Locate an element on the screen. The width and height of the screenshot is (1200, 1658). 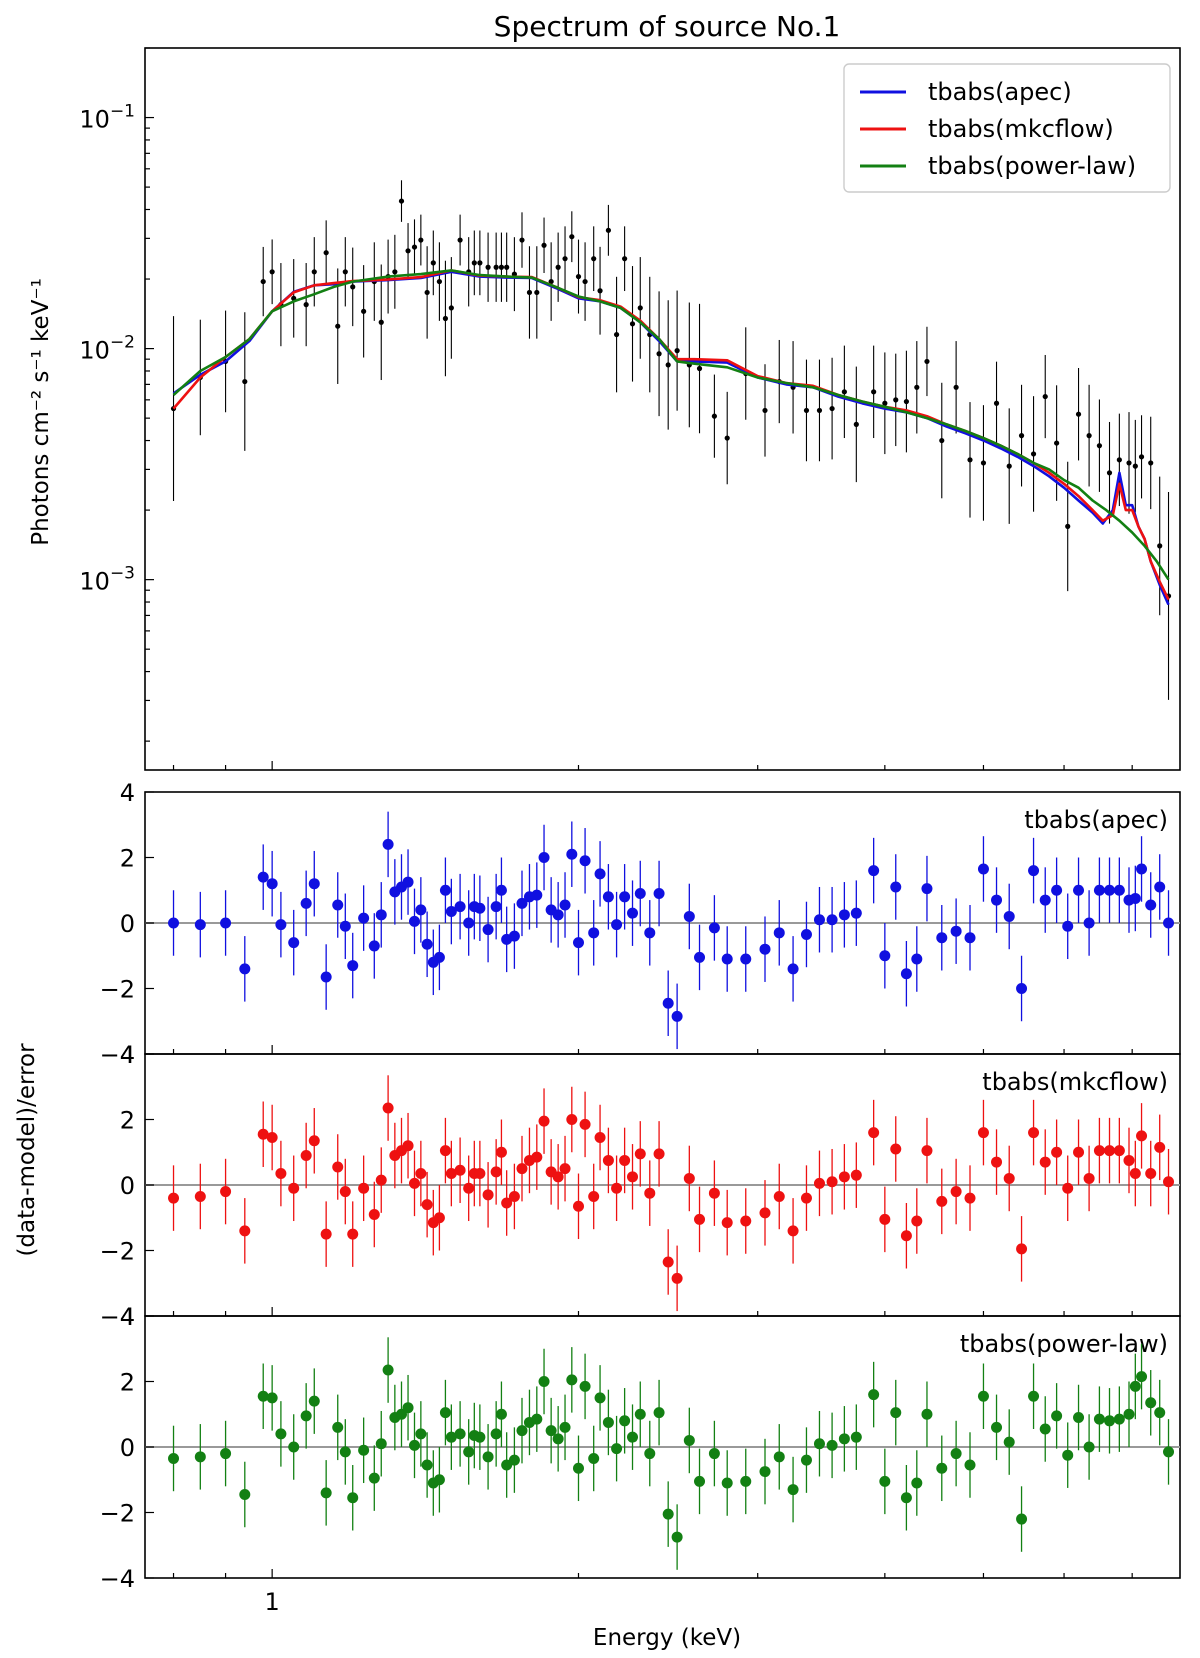
residual-panel-label: tbabs(mkcflow) is located at coordinates (1075, 1082).